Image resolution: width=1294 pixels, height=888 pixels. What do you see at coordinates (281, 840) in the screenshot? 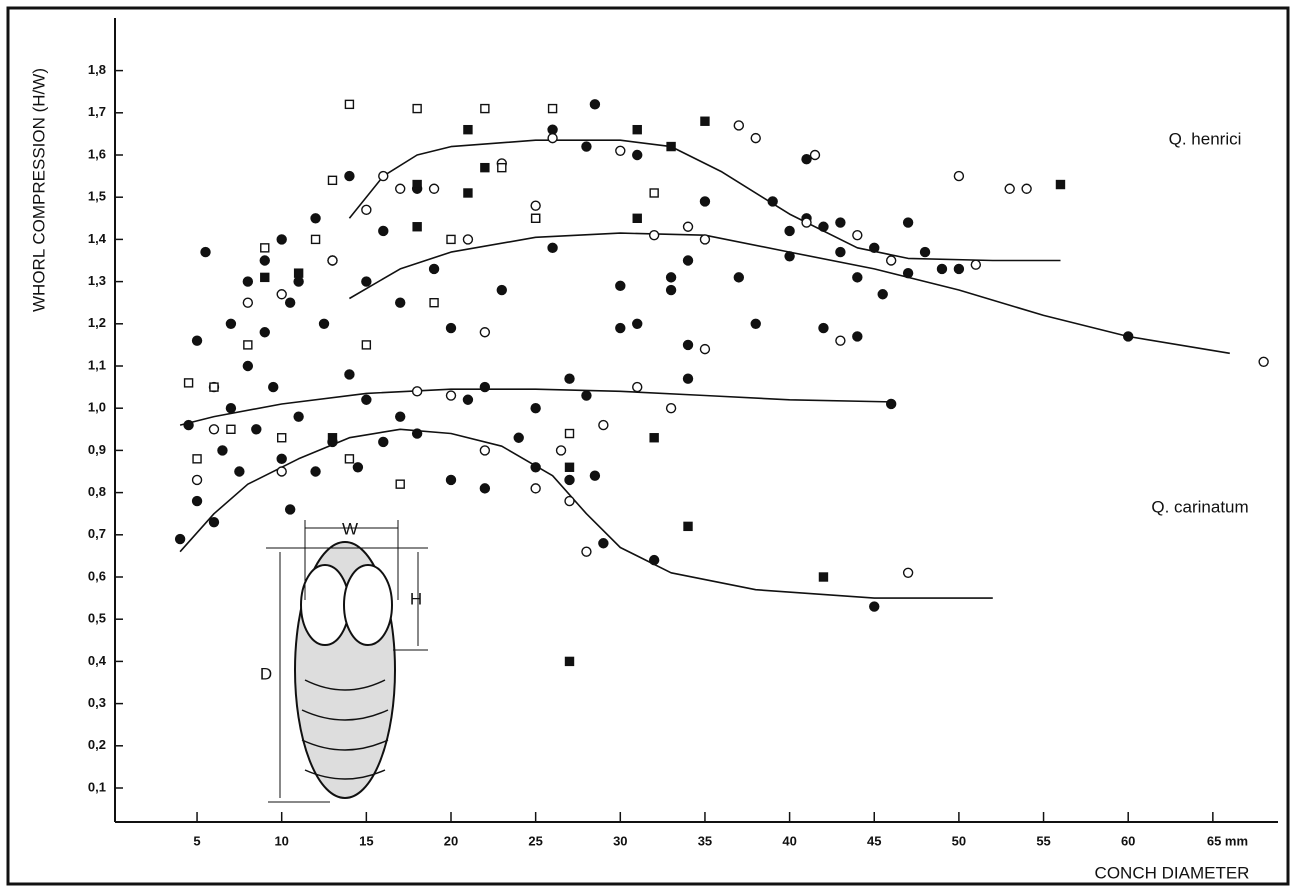
I see `x-tick-label: 10` at bounding box center [281, 840].